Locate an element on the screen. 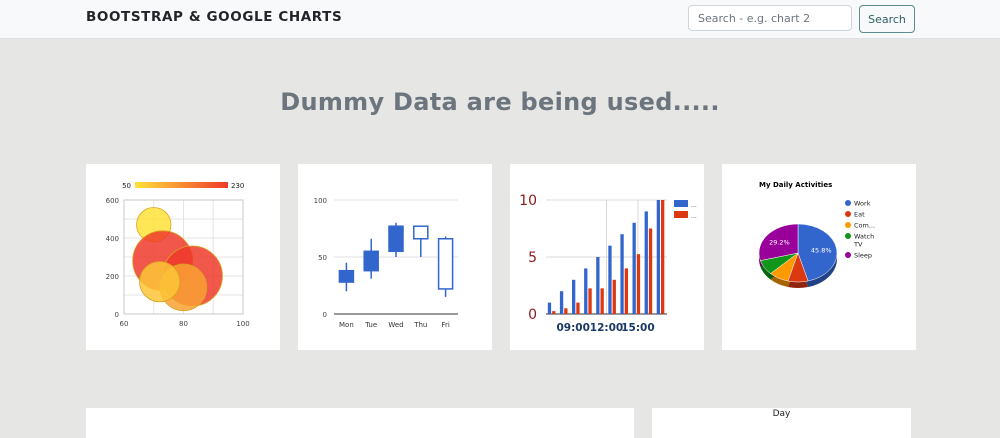  bottom-left-card is located at coordinates (360, 423).